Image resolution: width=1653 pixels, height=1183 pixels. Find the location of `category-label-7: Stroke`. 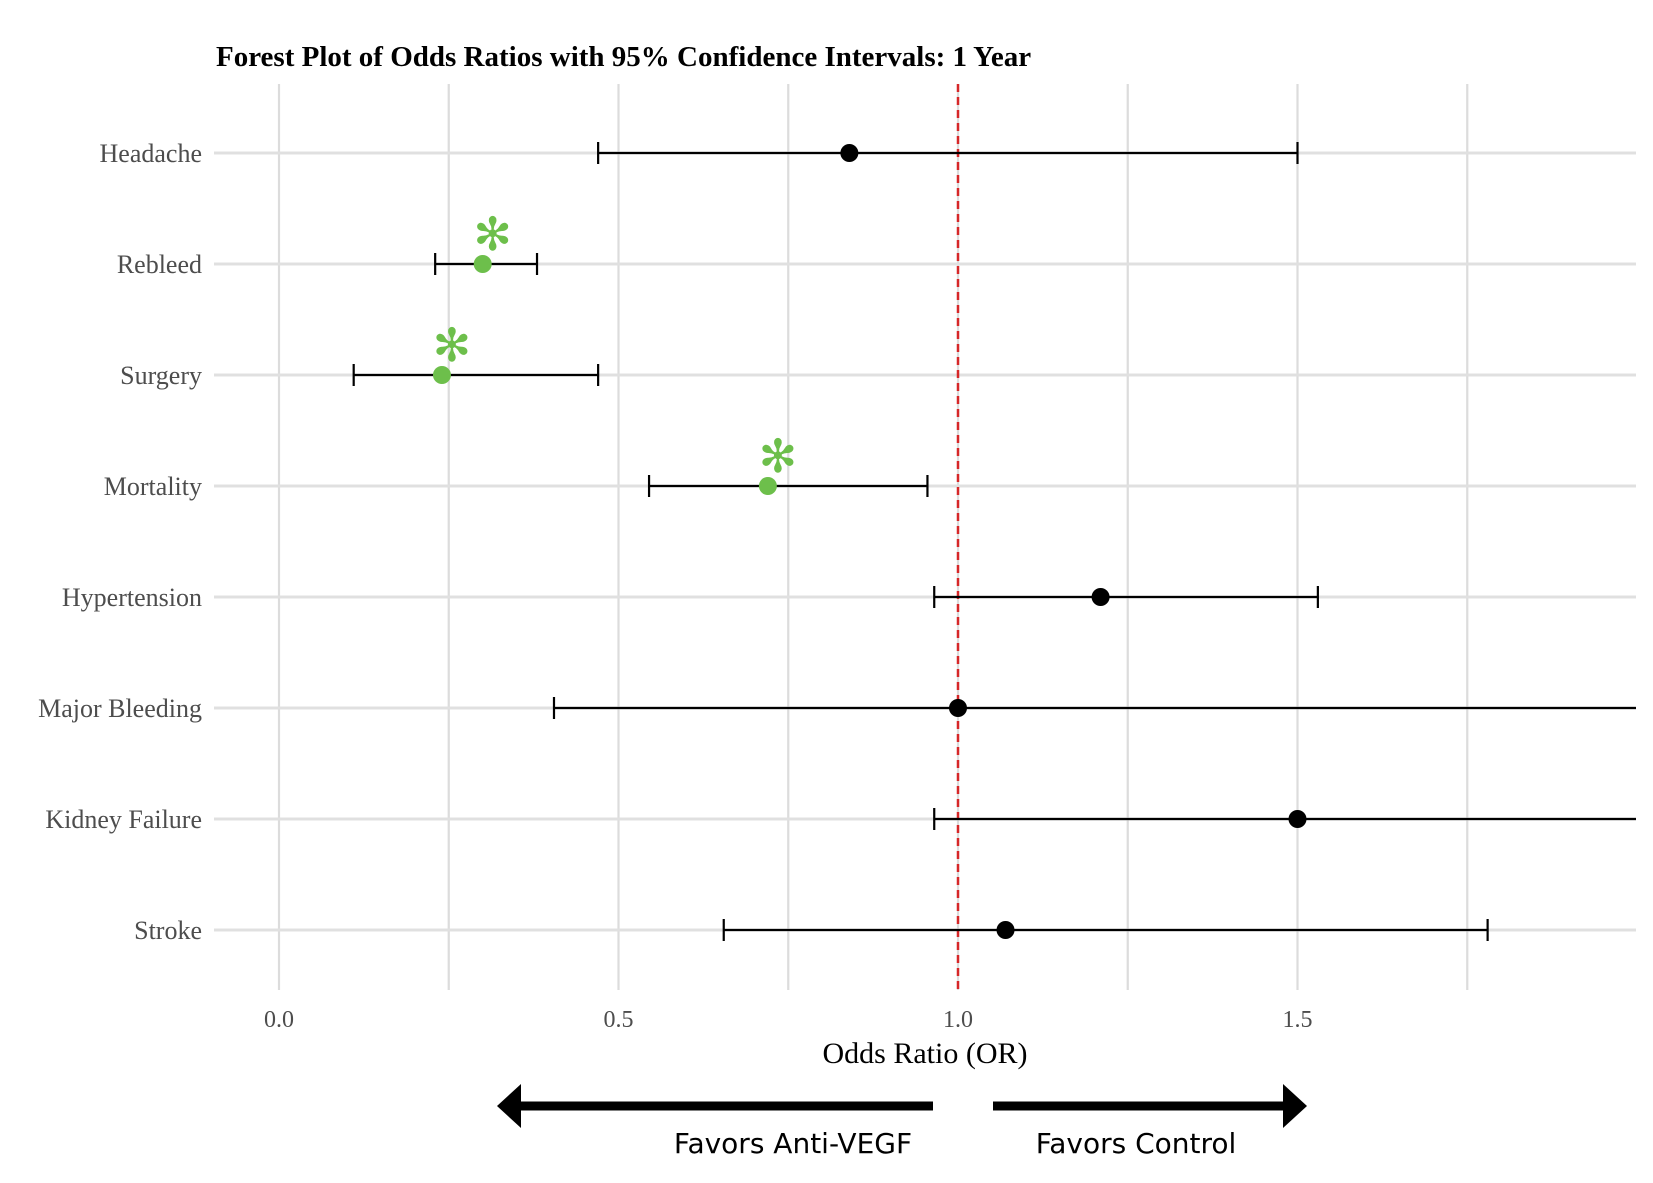

category-label-7: Stroke is located at coordinates (168, 930).